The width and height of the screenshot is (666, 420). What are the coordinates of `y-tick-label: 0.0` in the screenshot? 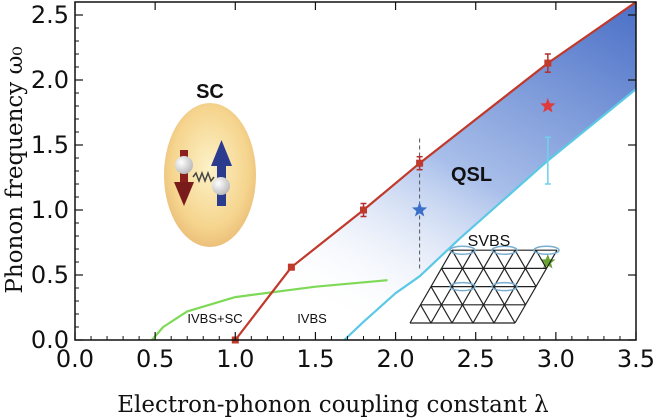 It's located at (50, 340).